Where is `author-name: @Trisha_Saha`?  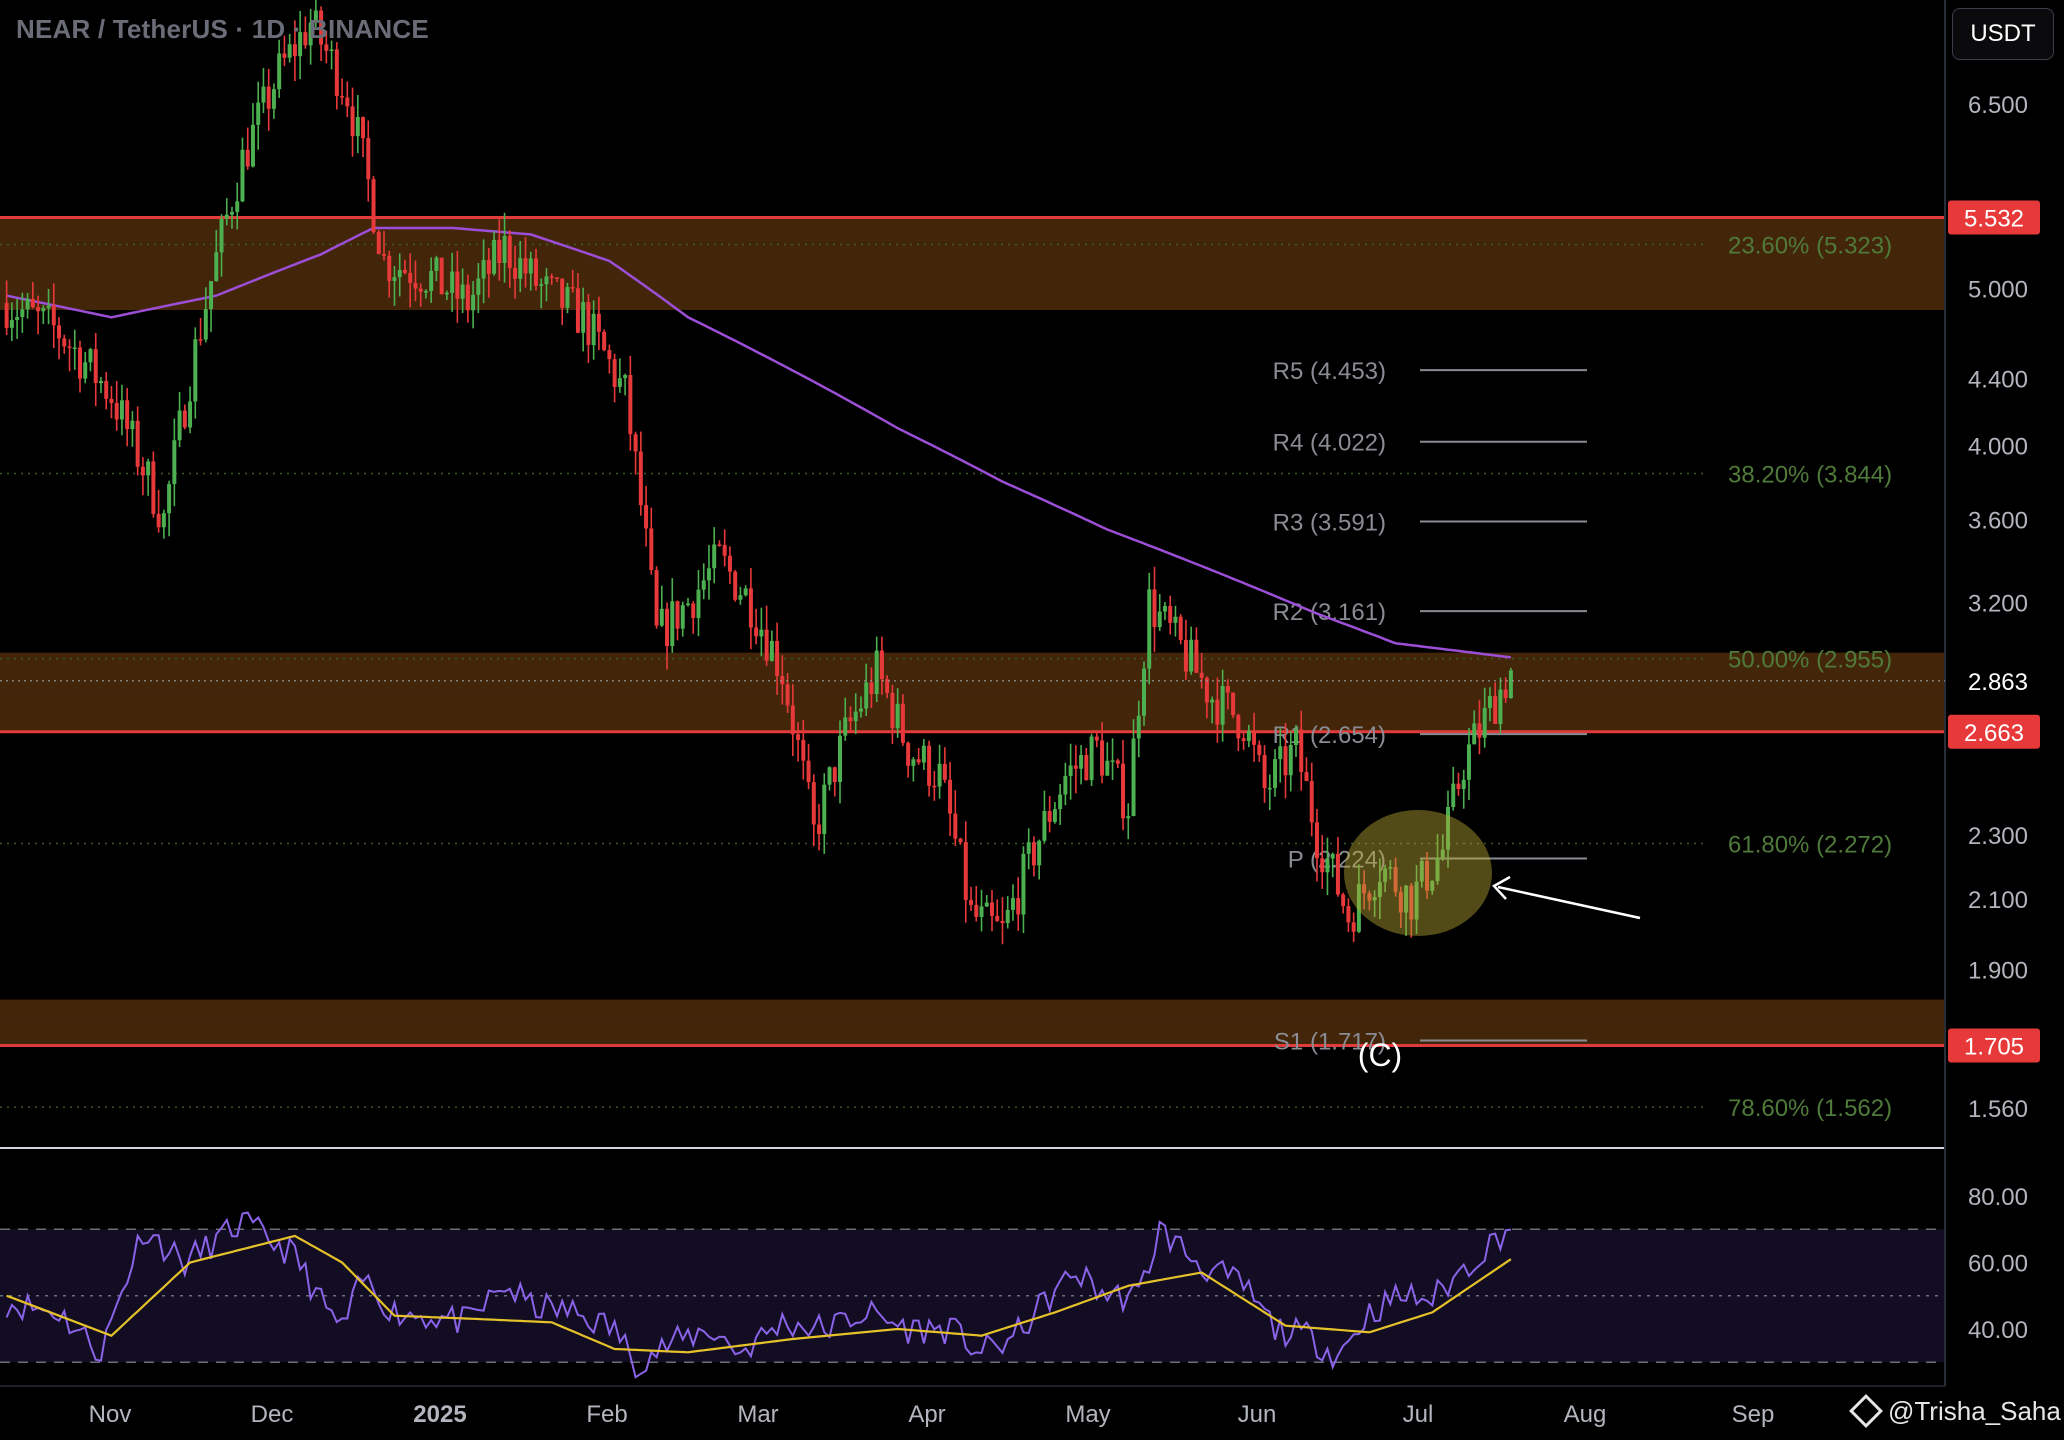
author-name: @Trisha_Saha is located at coordinates (1974, 1411).